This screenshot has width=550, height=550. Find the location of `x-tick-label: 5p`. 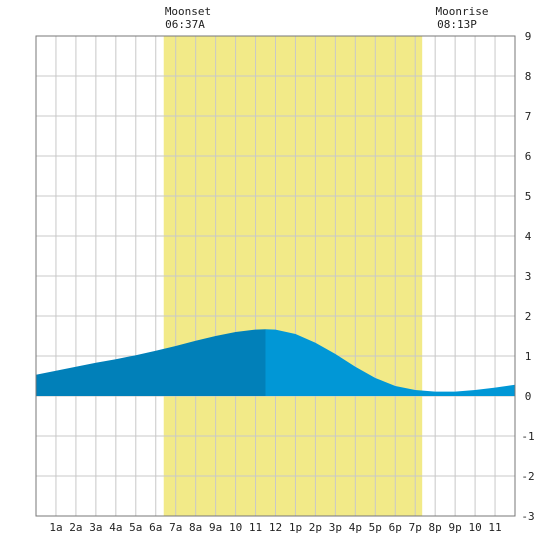

x-tick-label: 5p is located at coordinates (375, 527).